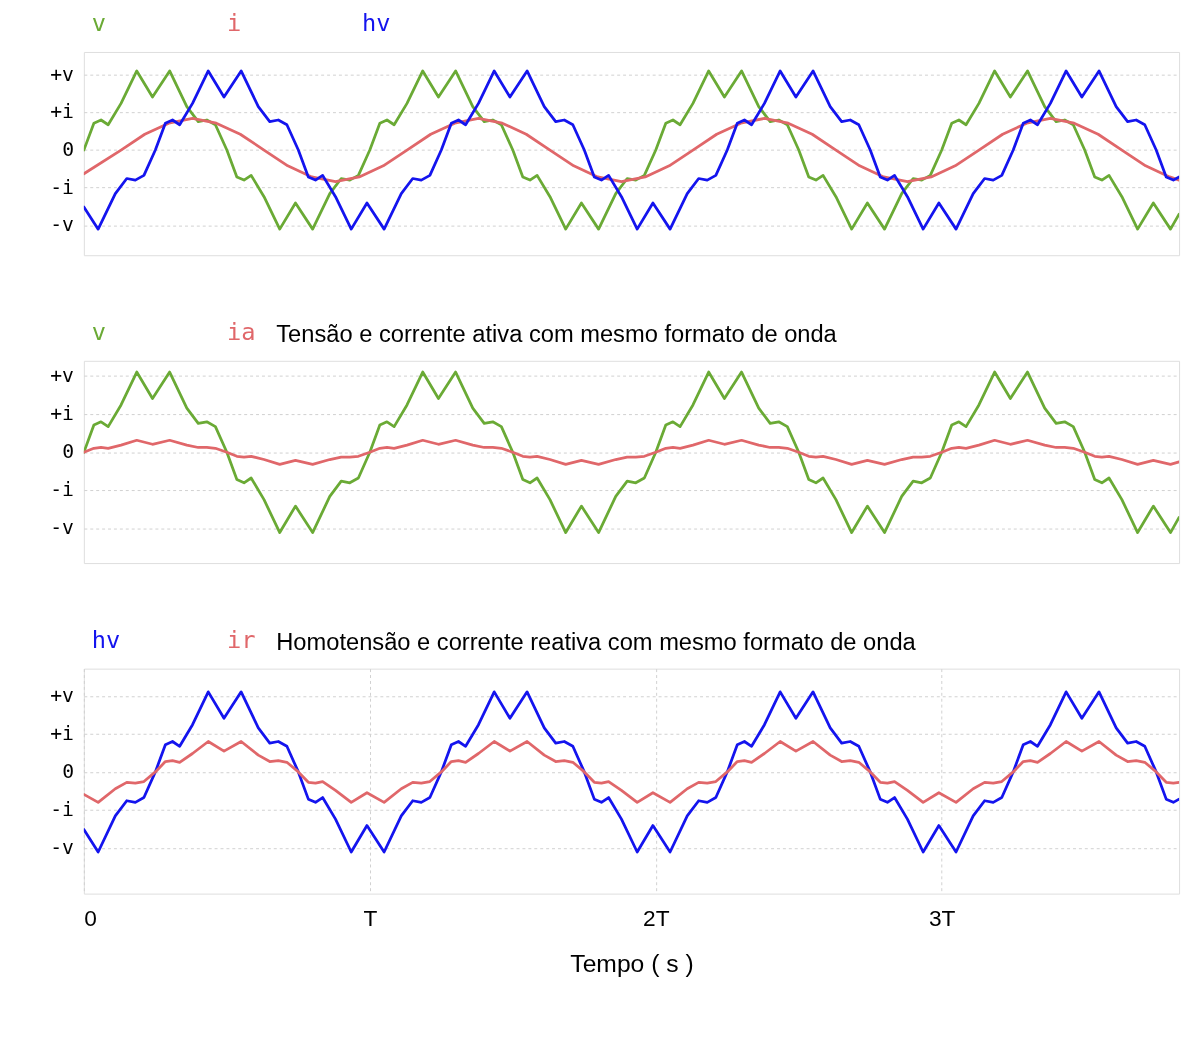 The height and width of the screenshot is (1061, 1185). Describe the element at coordinates (90, 917) in the screenshot. I see `x-tick-label: 0` at that location.